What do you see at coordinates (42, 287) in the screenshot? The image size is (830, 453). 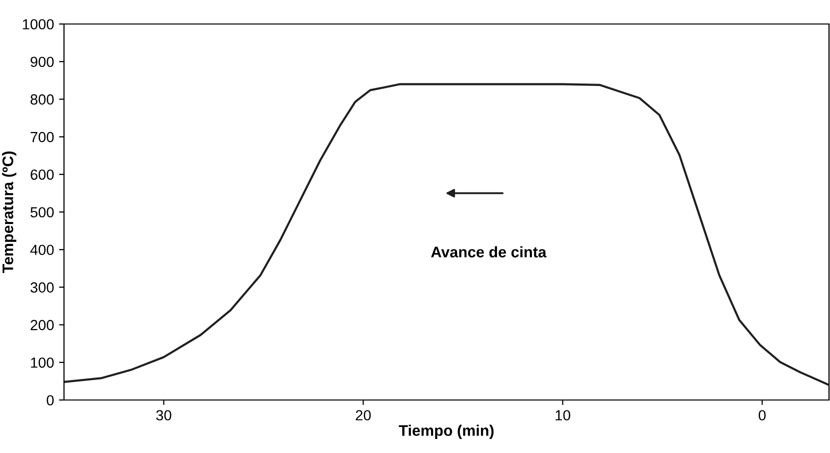 I see `y-tick-label: 300` at bounding box center [42, 287].